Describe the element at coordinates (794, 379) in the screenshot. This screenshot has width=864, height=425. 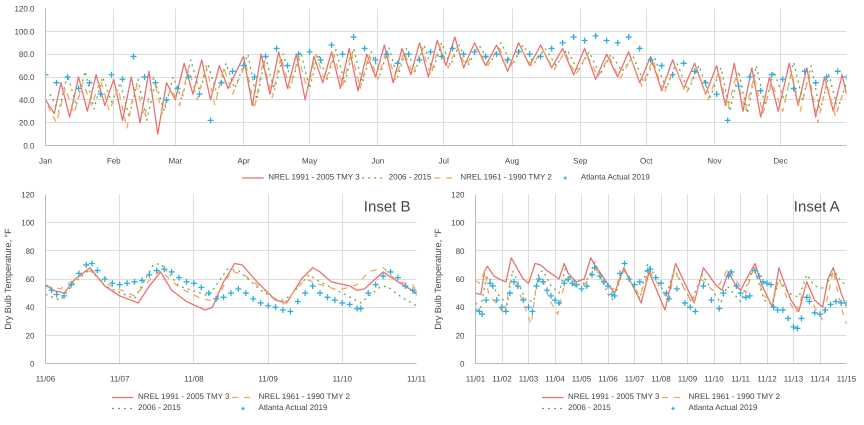
I see `x-tick-label: 11/13` at that location.